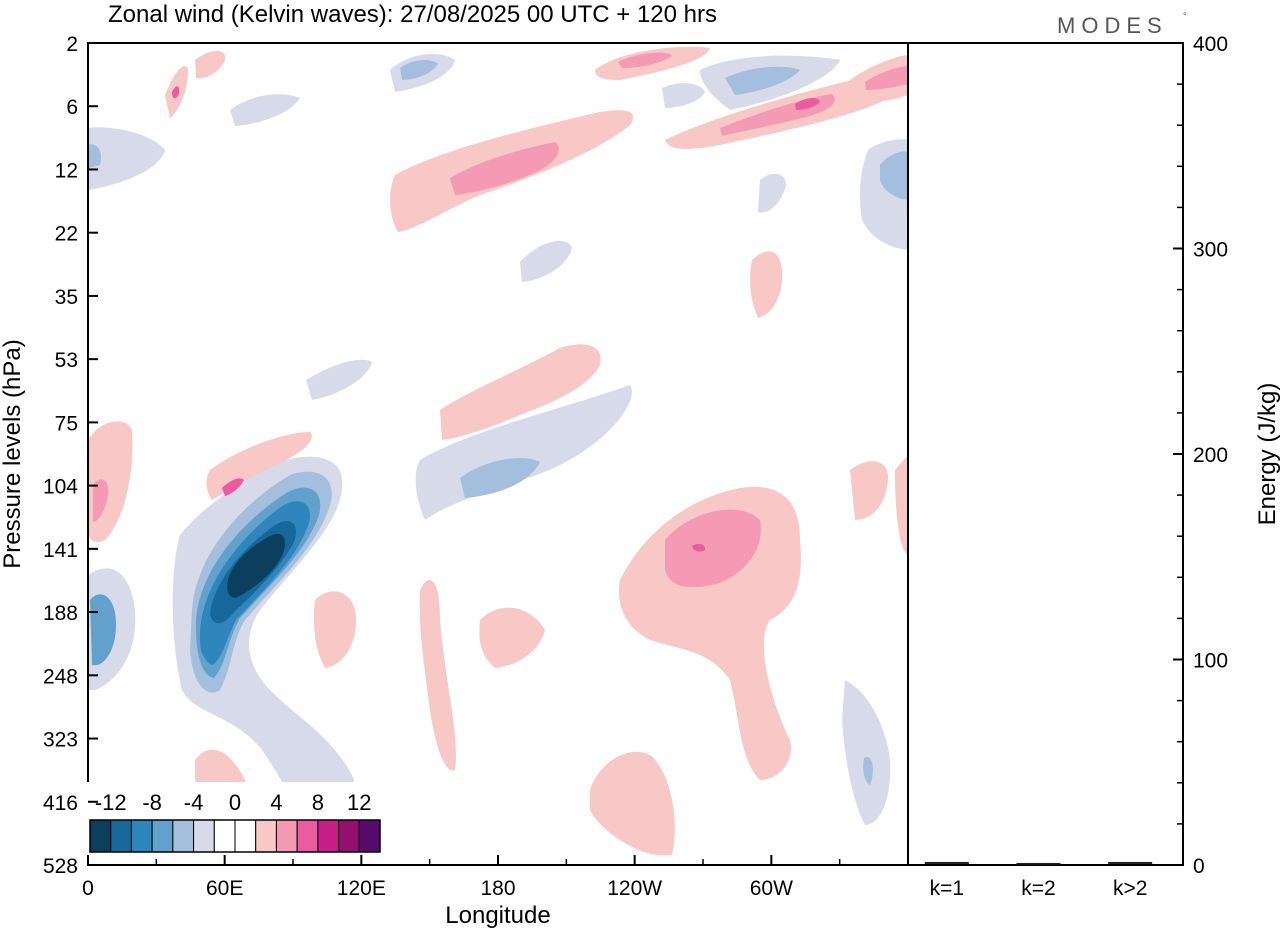 Image resolution: width=1280 pixels, height=930 pixels. What do you see at coordinates (868, 770) in the screenshot?
I see `negative-region-lower-east-l2` at bounding box center [868, 770].